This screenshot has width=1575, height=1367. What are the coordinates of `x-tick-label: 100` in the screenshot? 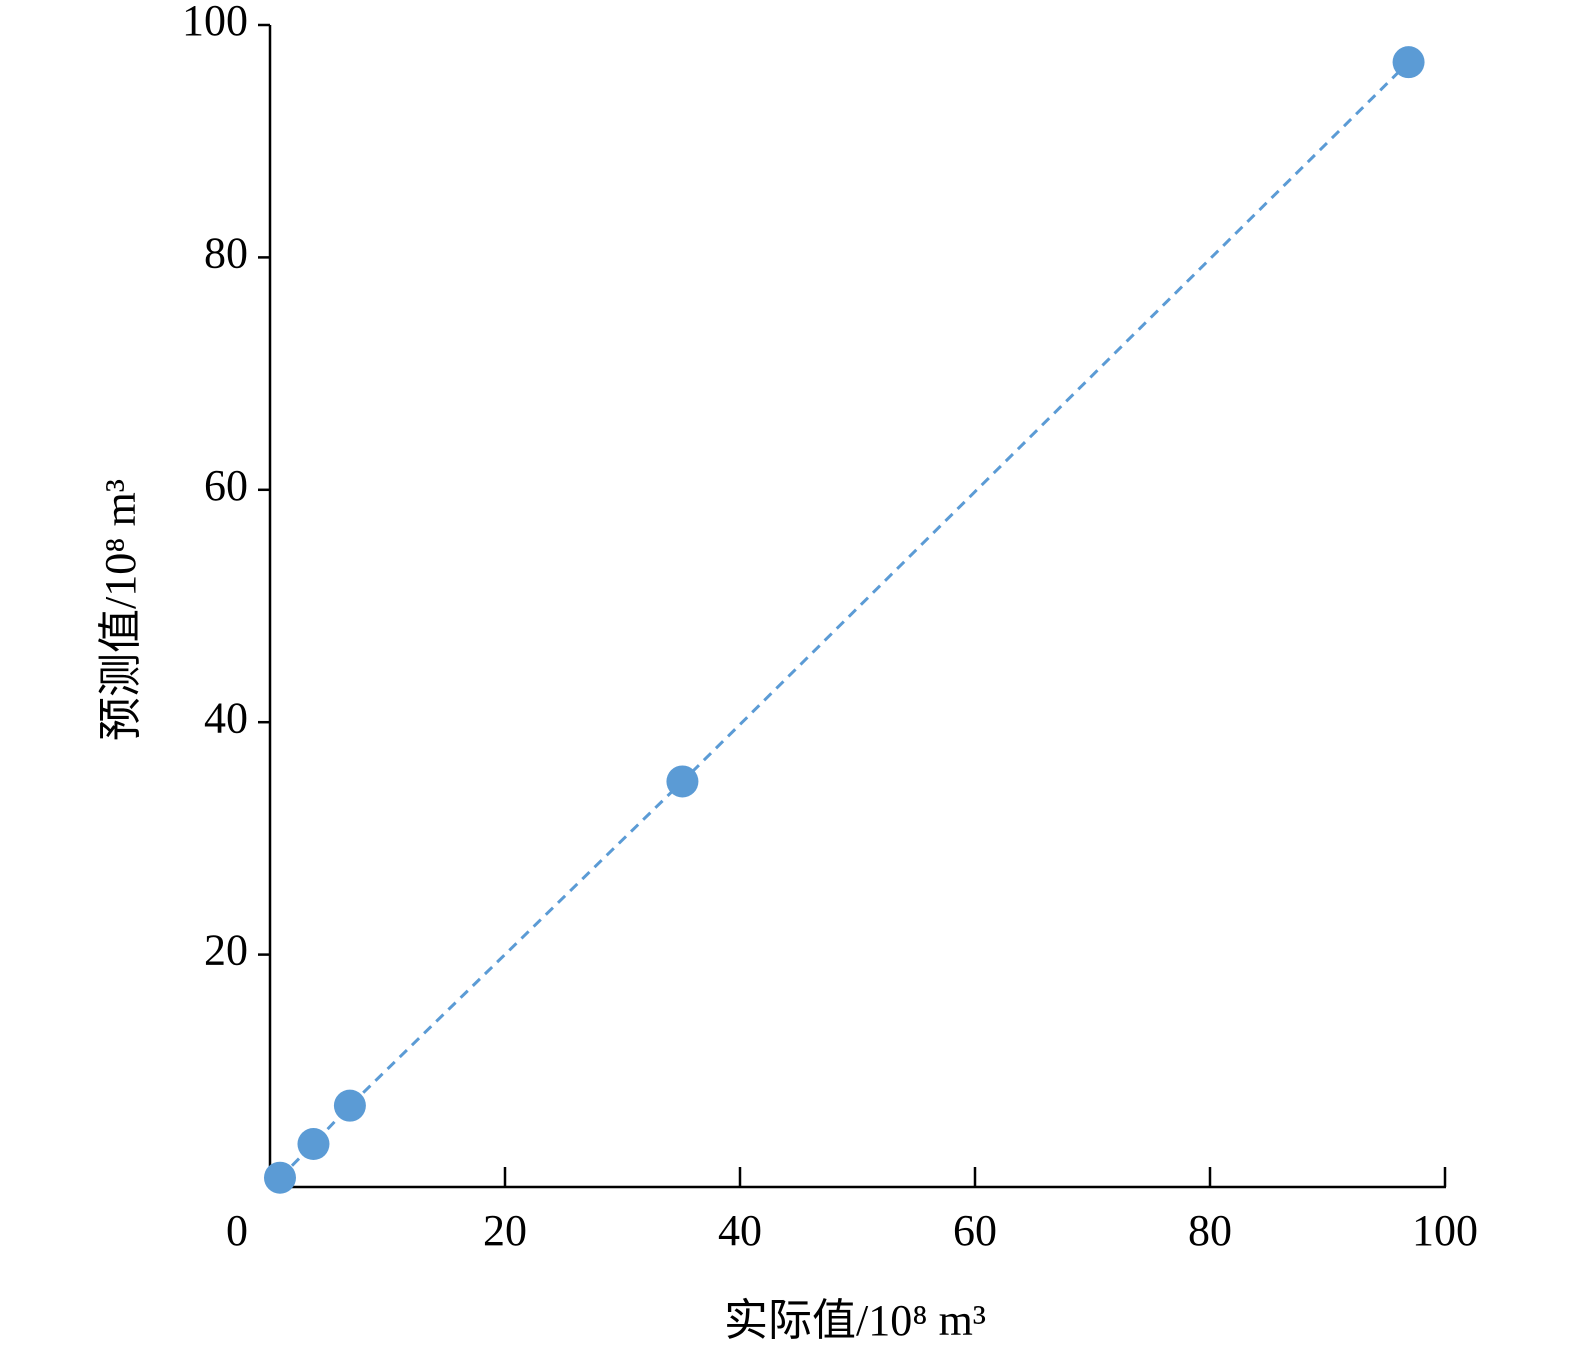 It's located at (1445, 1230).